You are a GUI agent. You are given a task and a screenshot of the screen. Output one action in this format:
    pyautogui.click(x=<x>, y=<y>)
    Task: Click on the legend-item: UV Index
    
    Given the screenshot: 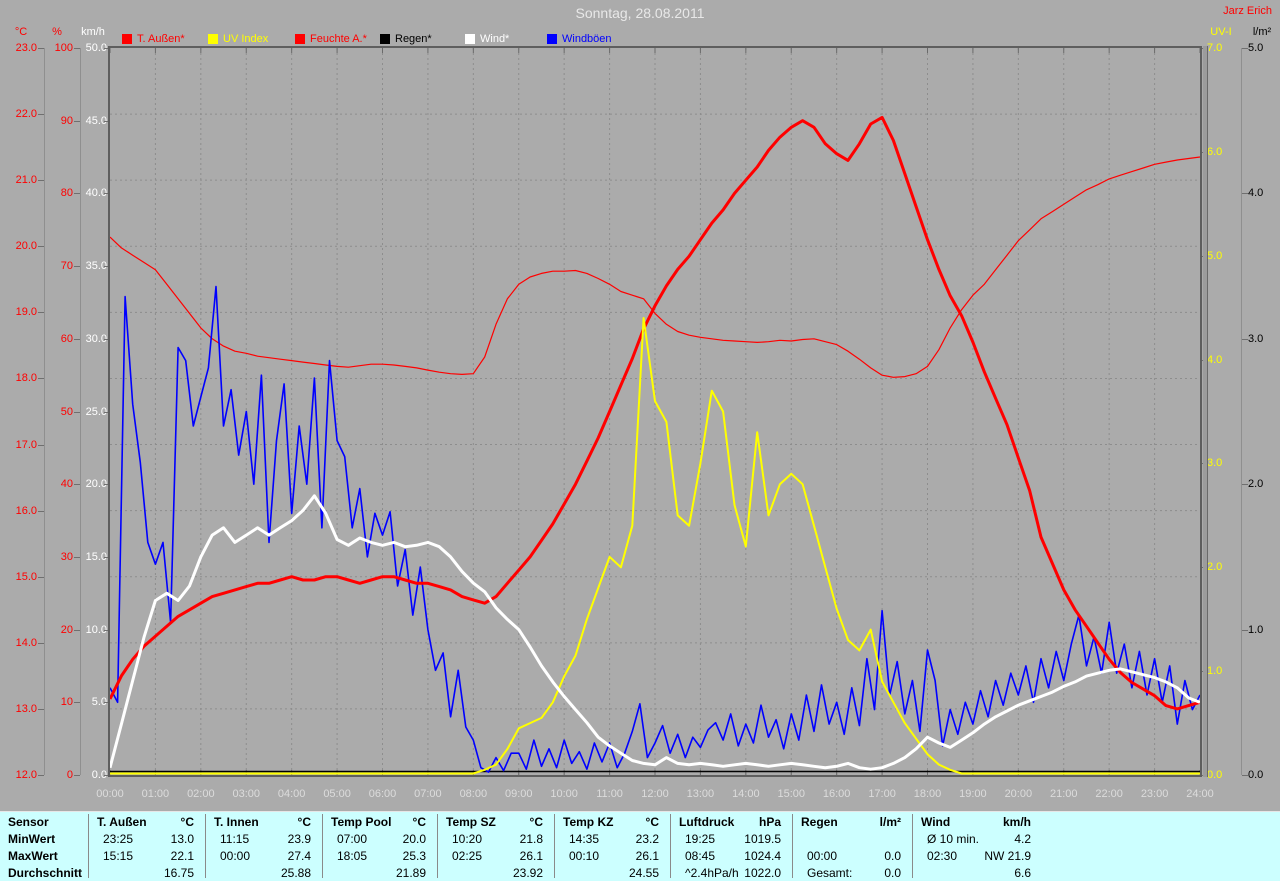 What is the action you would take?
    pyautogui.click(x=263, y=39)
    